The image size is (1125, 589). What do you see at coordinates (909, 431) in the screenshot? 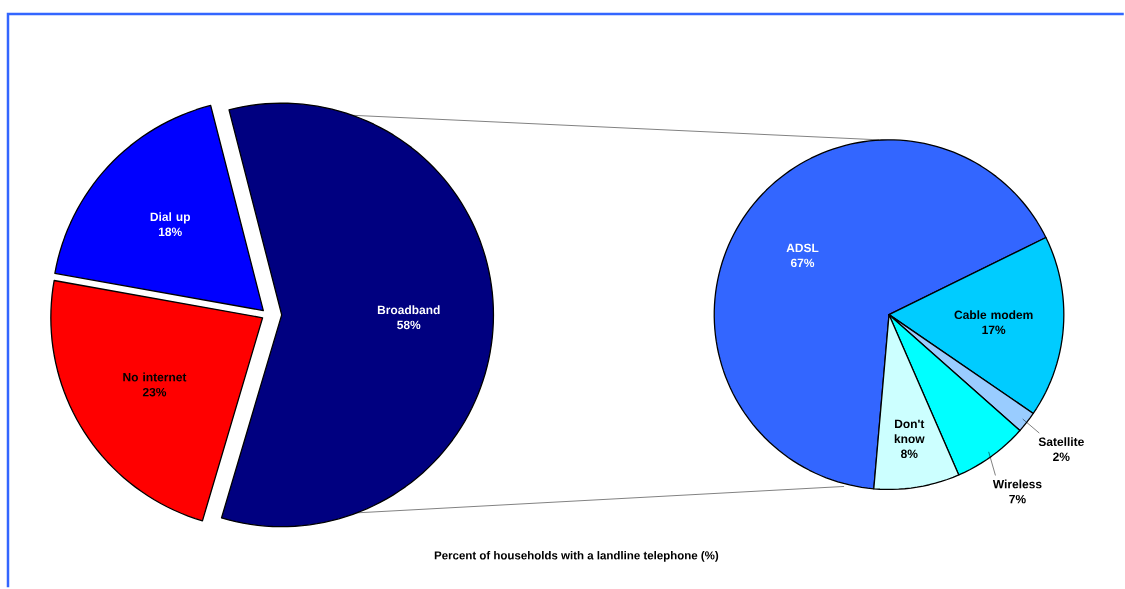
I see `slice-label: Don't know` at bounding box center [909, 431].